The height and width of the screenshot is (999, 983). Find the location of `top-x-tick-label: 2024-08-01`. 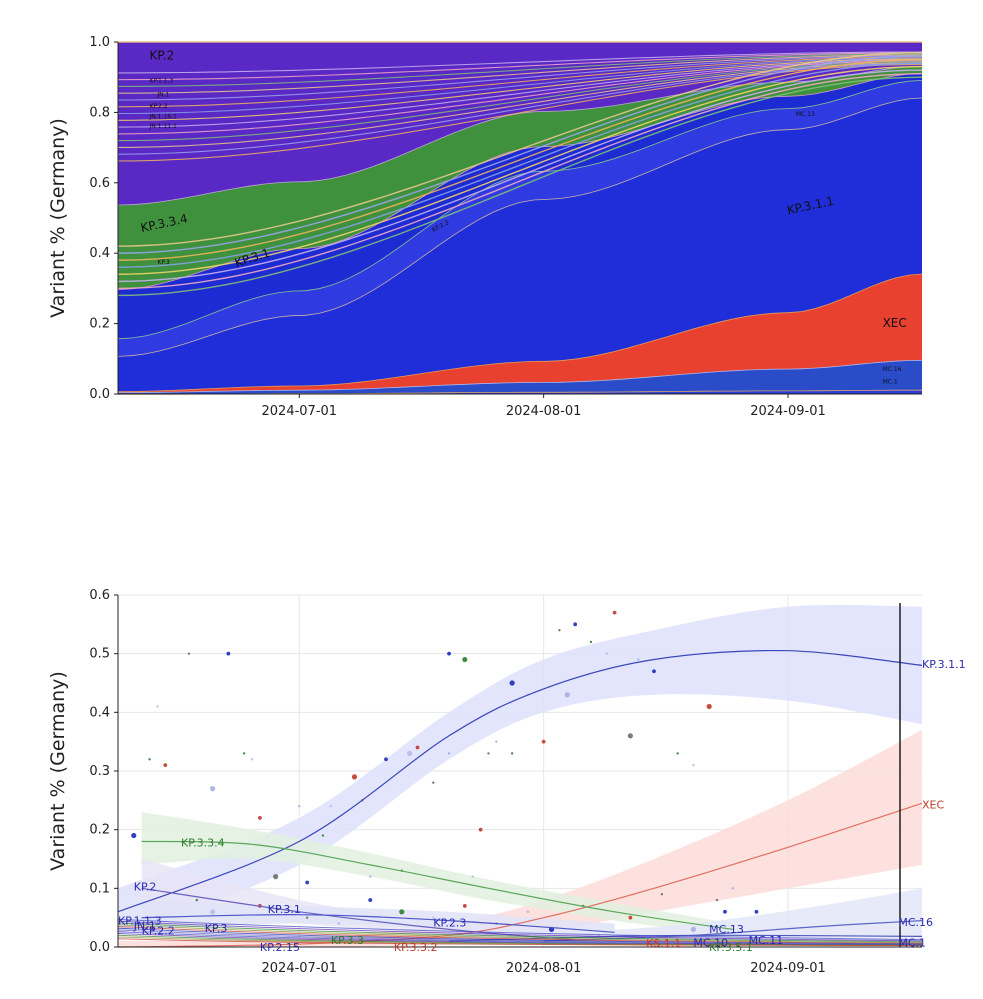

top-x-tick-label: 2024-08-01 is located at coordinates (544, 411).